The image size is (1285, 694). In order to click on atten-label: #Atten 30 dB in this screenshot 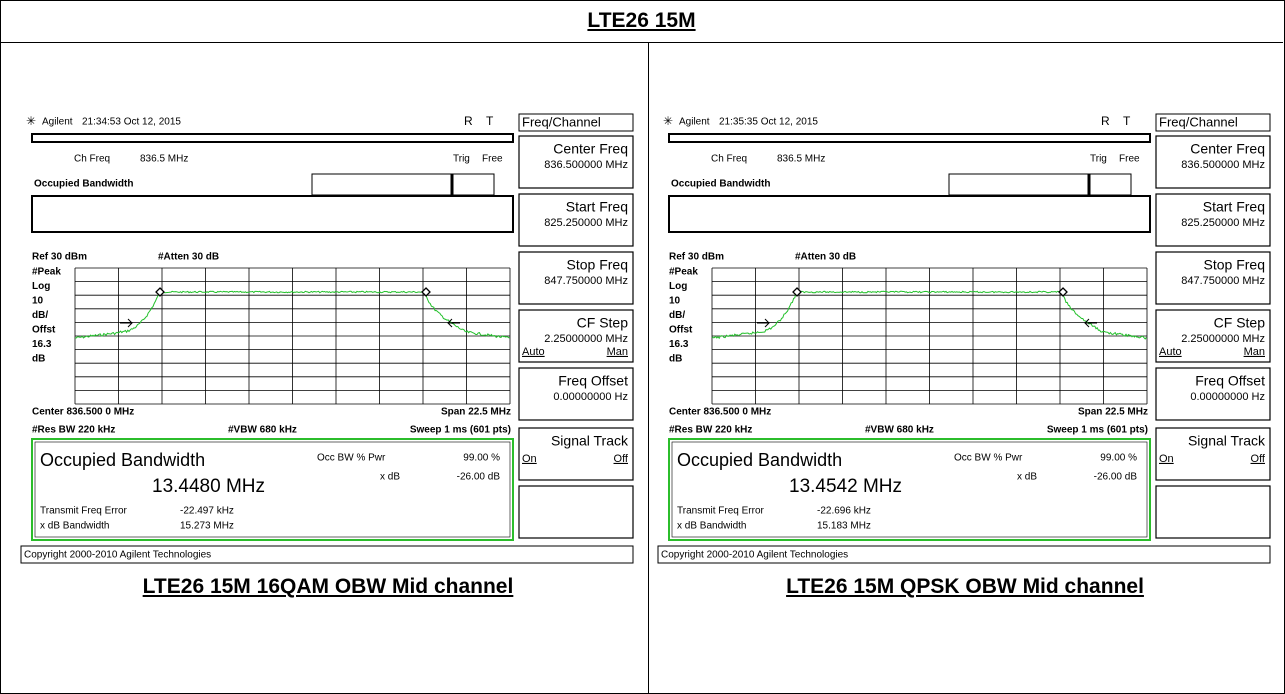, I will do `click(825, 257)`.